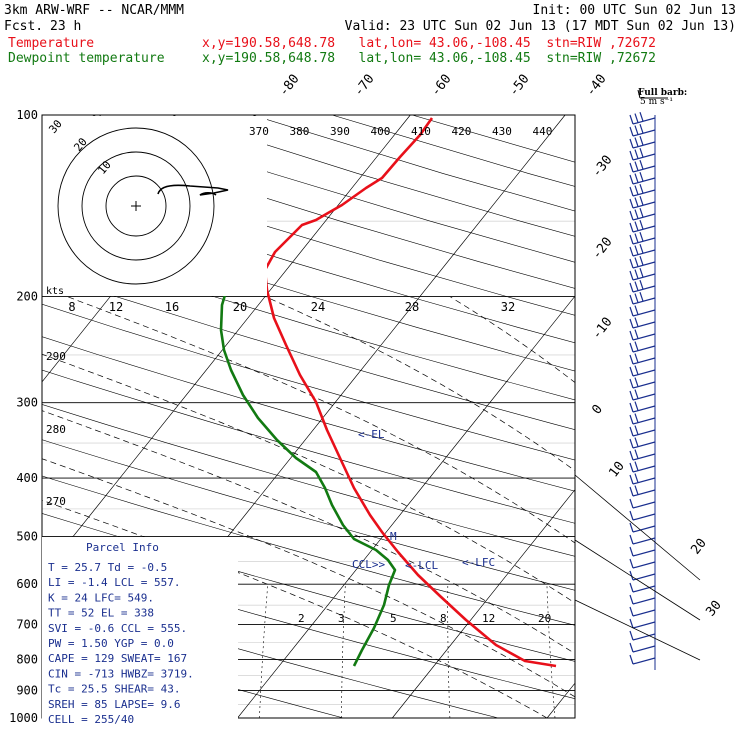 The height and width of the screenshot is (740, 740). I want to click on theta-e-label-420: 420, so click(462, 131).